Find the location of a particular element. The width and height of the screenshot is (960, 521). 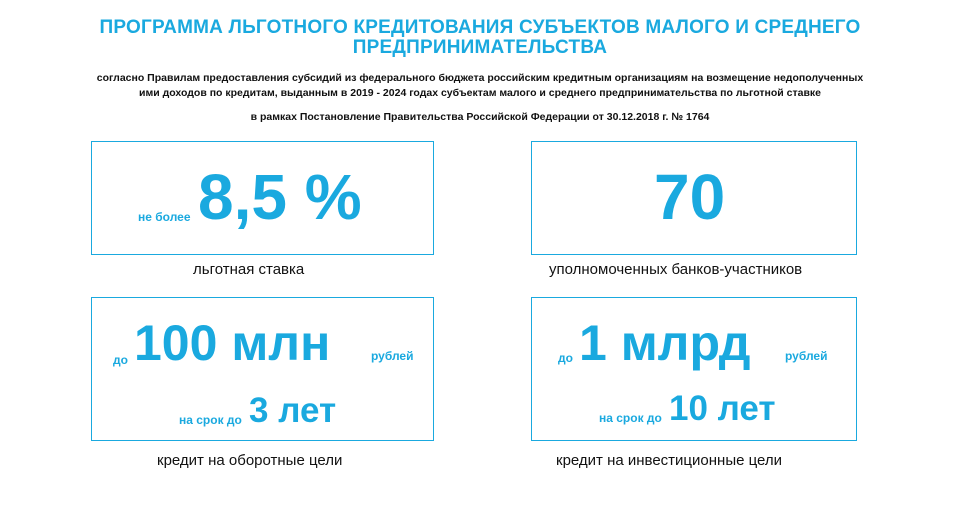

working-capital-card: до 100 млн рублей на срок до 3 лет is located at coordinates (262, 369).